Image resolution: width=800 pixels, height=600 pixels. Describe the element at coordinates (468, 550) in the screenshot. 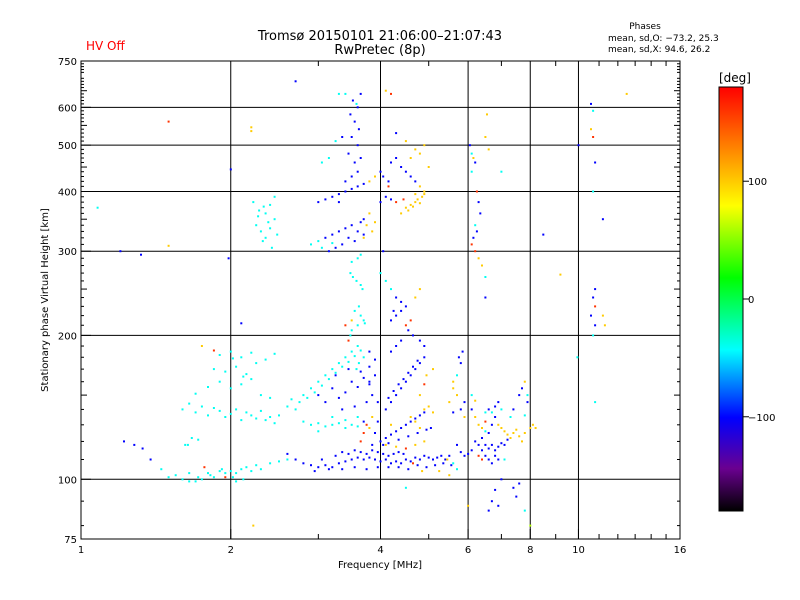

I see `x-tick-label: 6` at that location.